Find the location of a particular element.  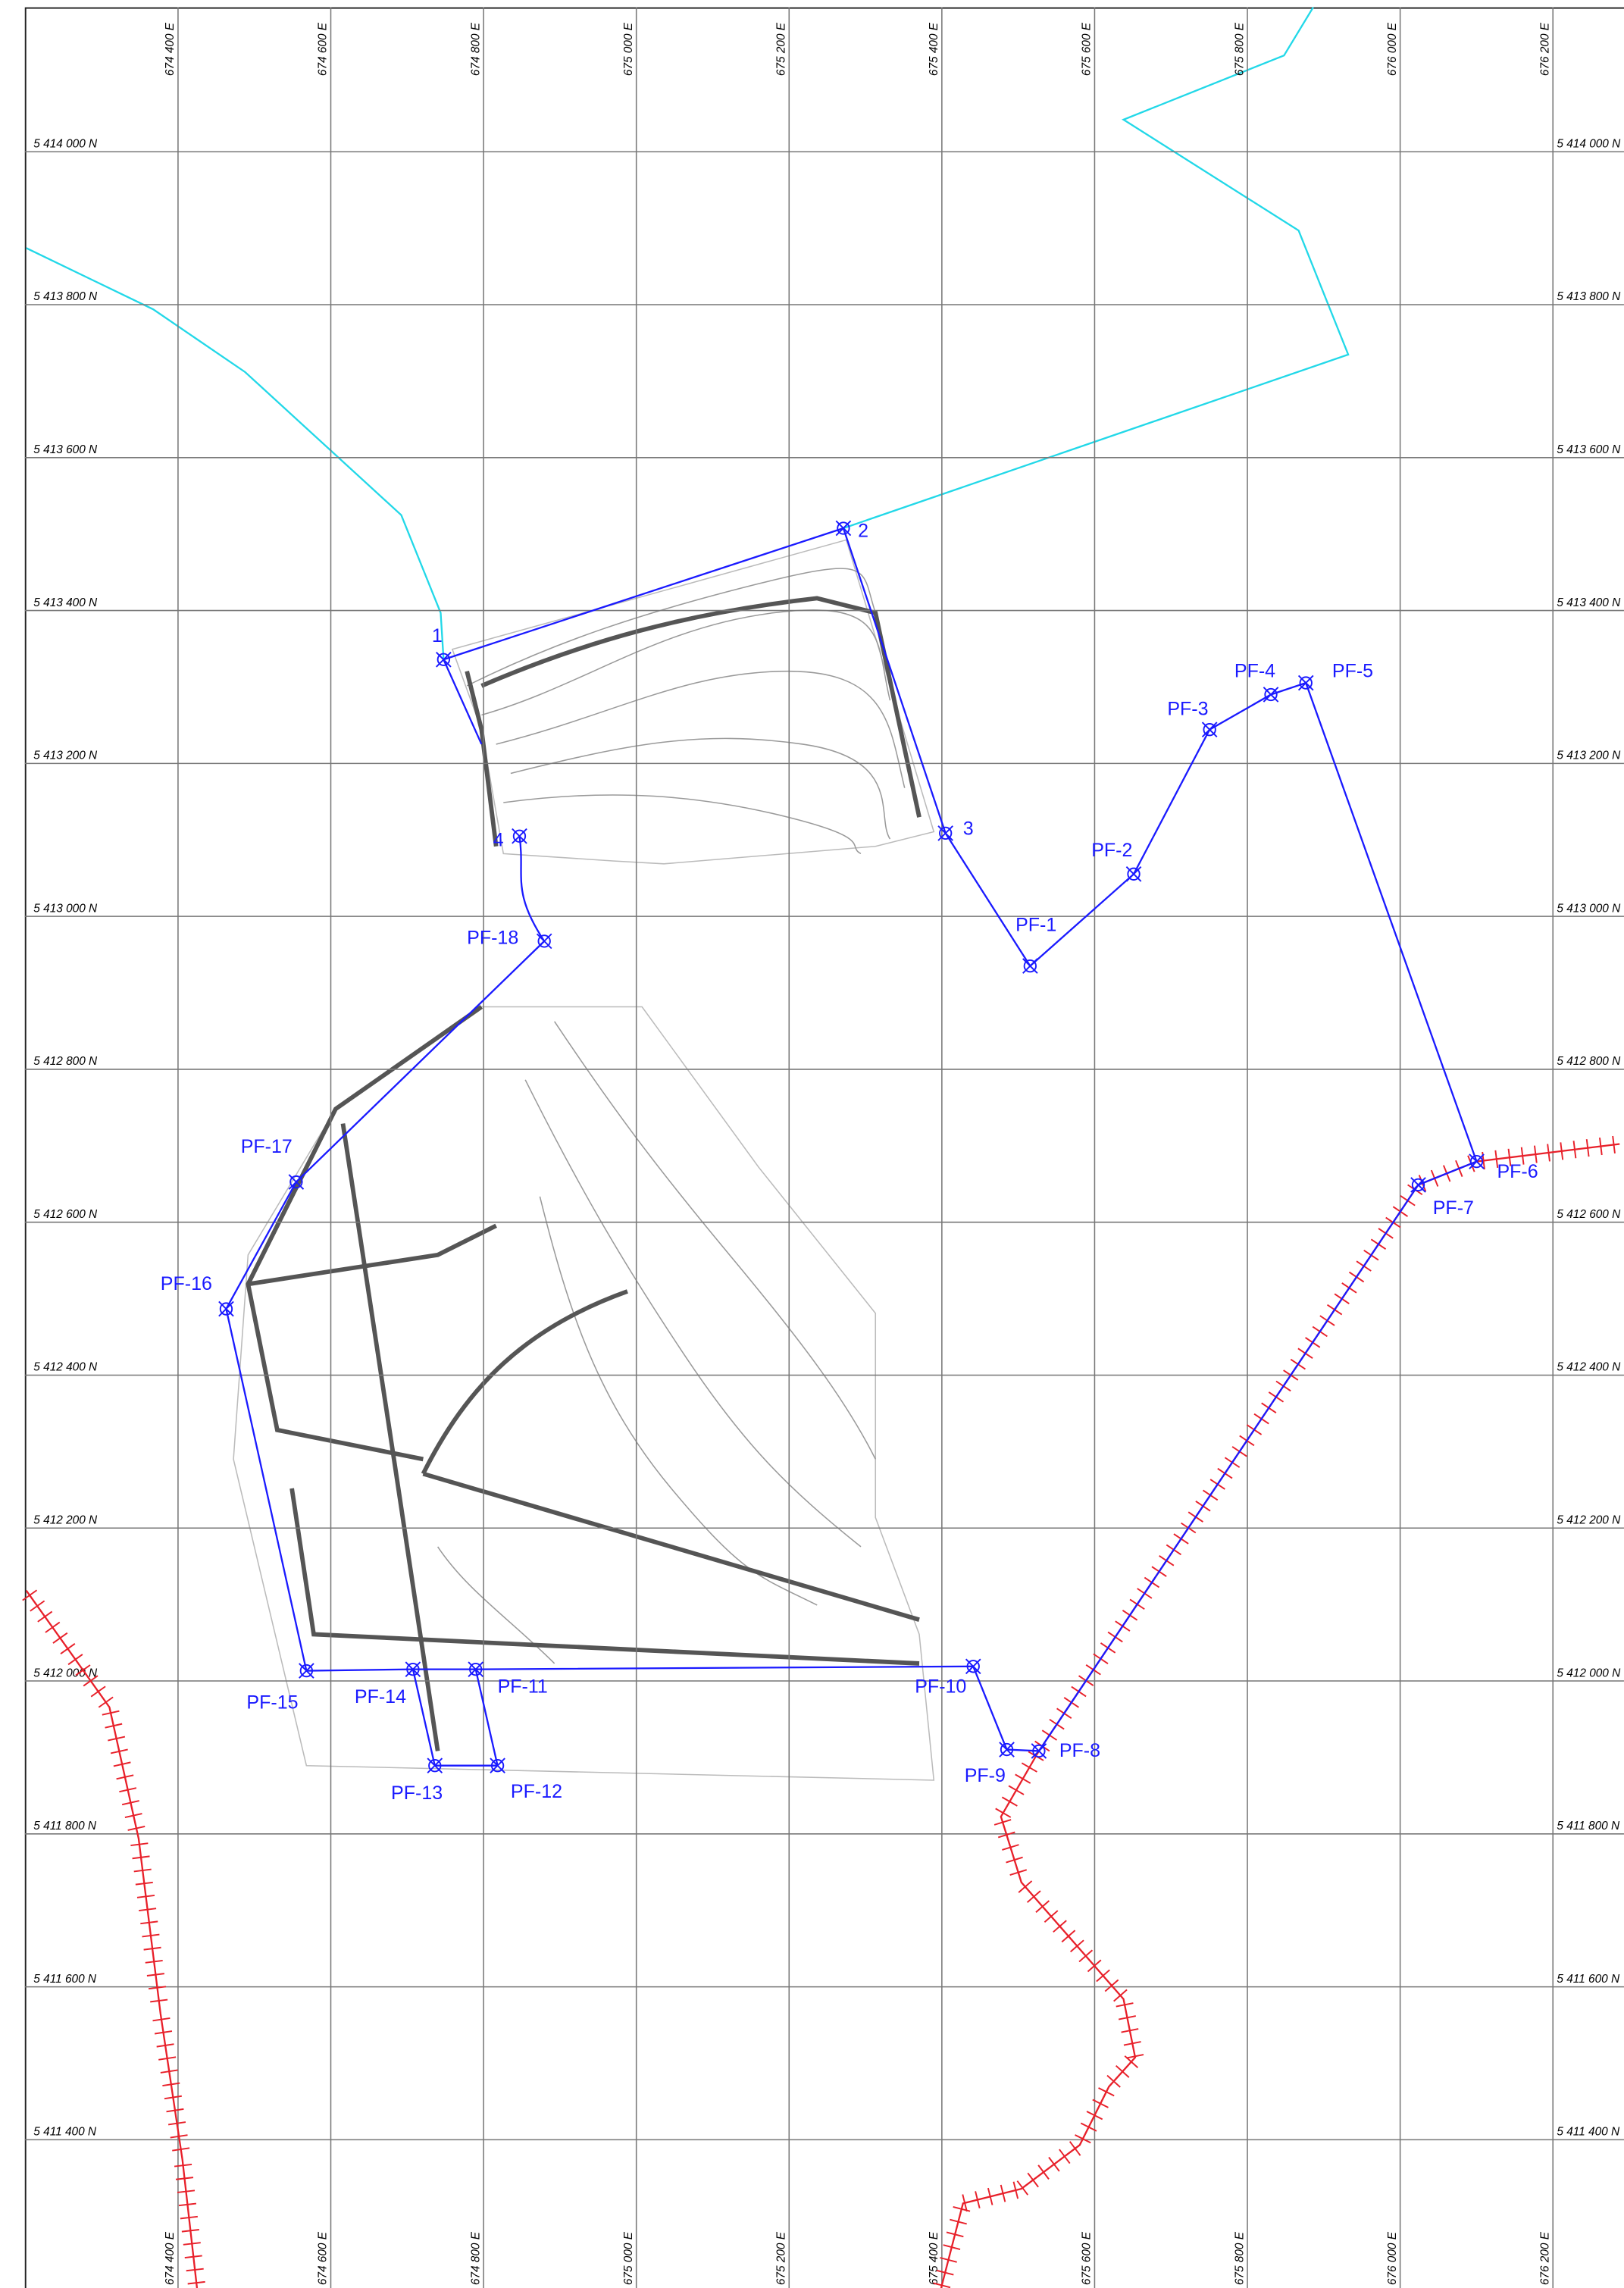

point-label: PF-17 is located at coordinates (267, 1146).